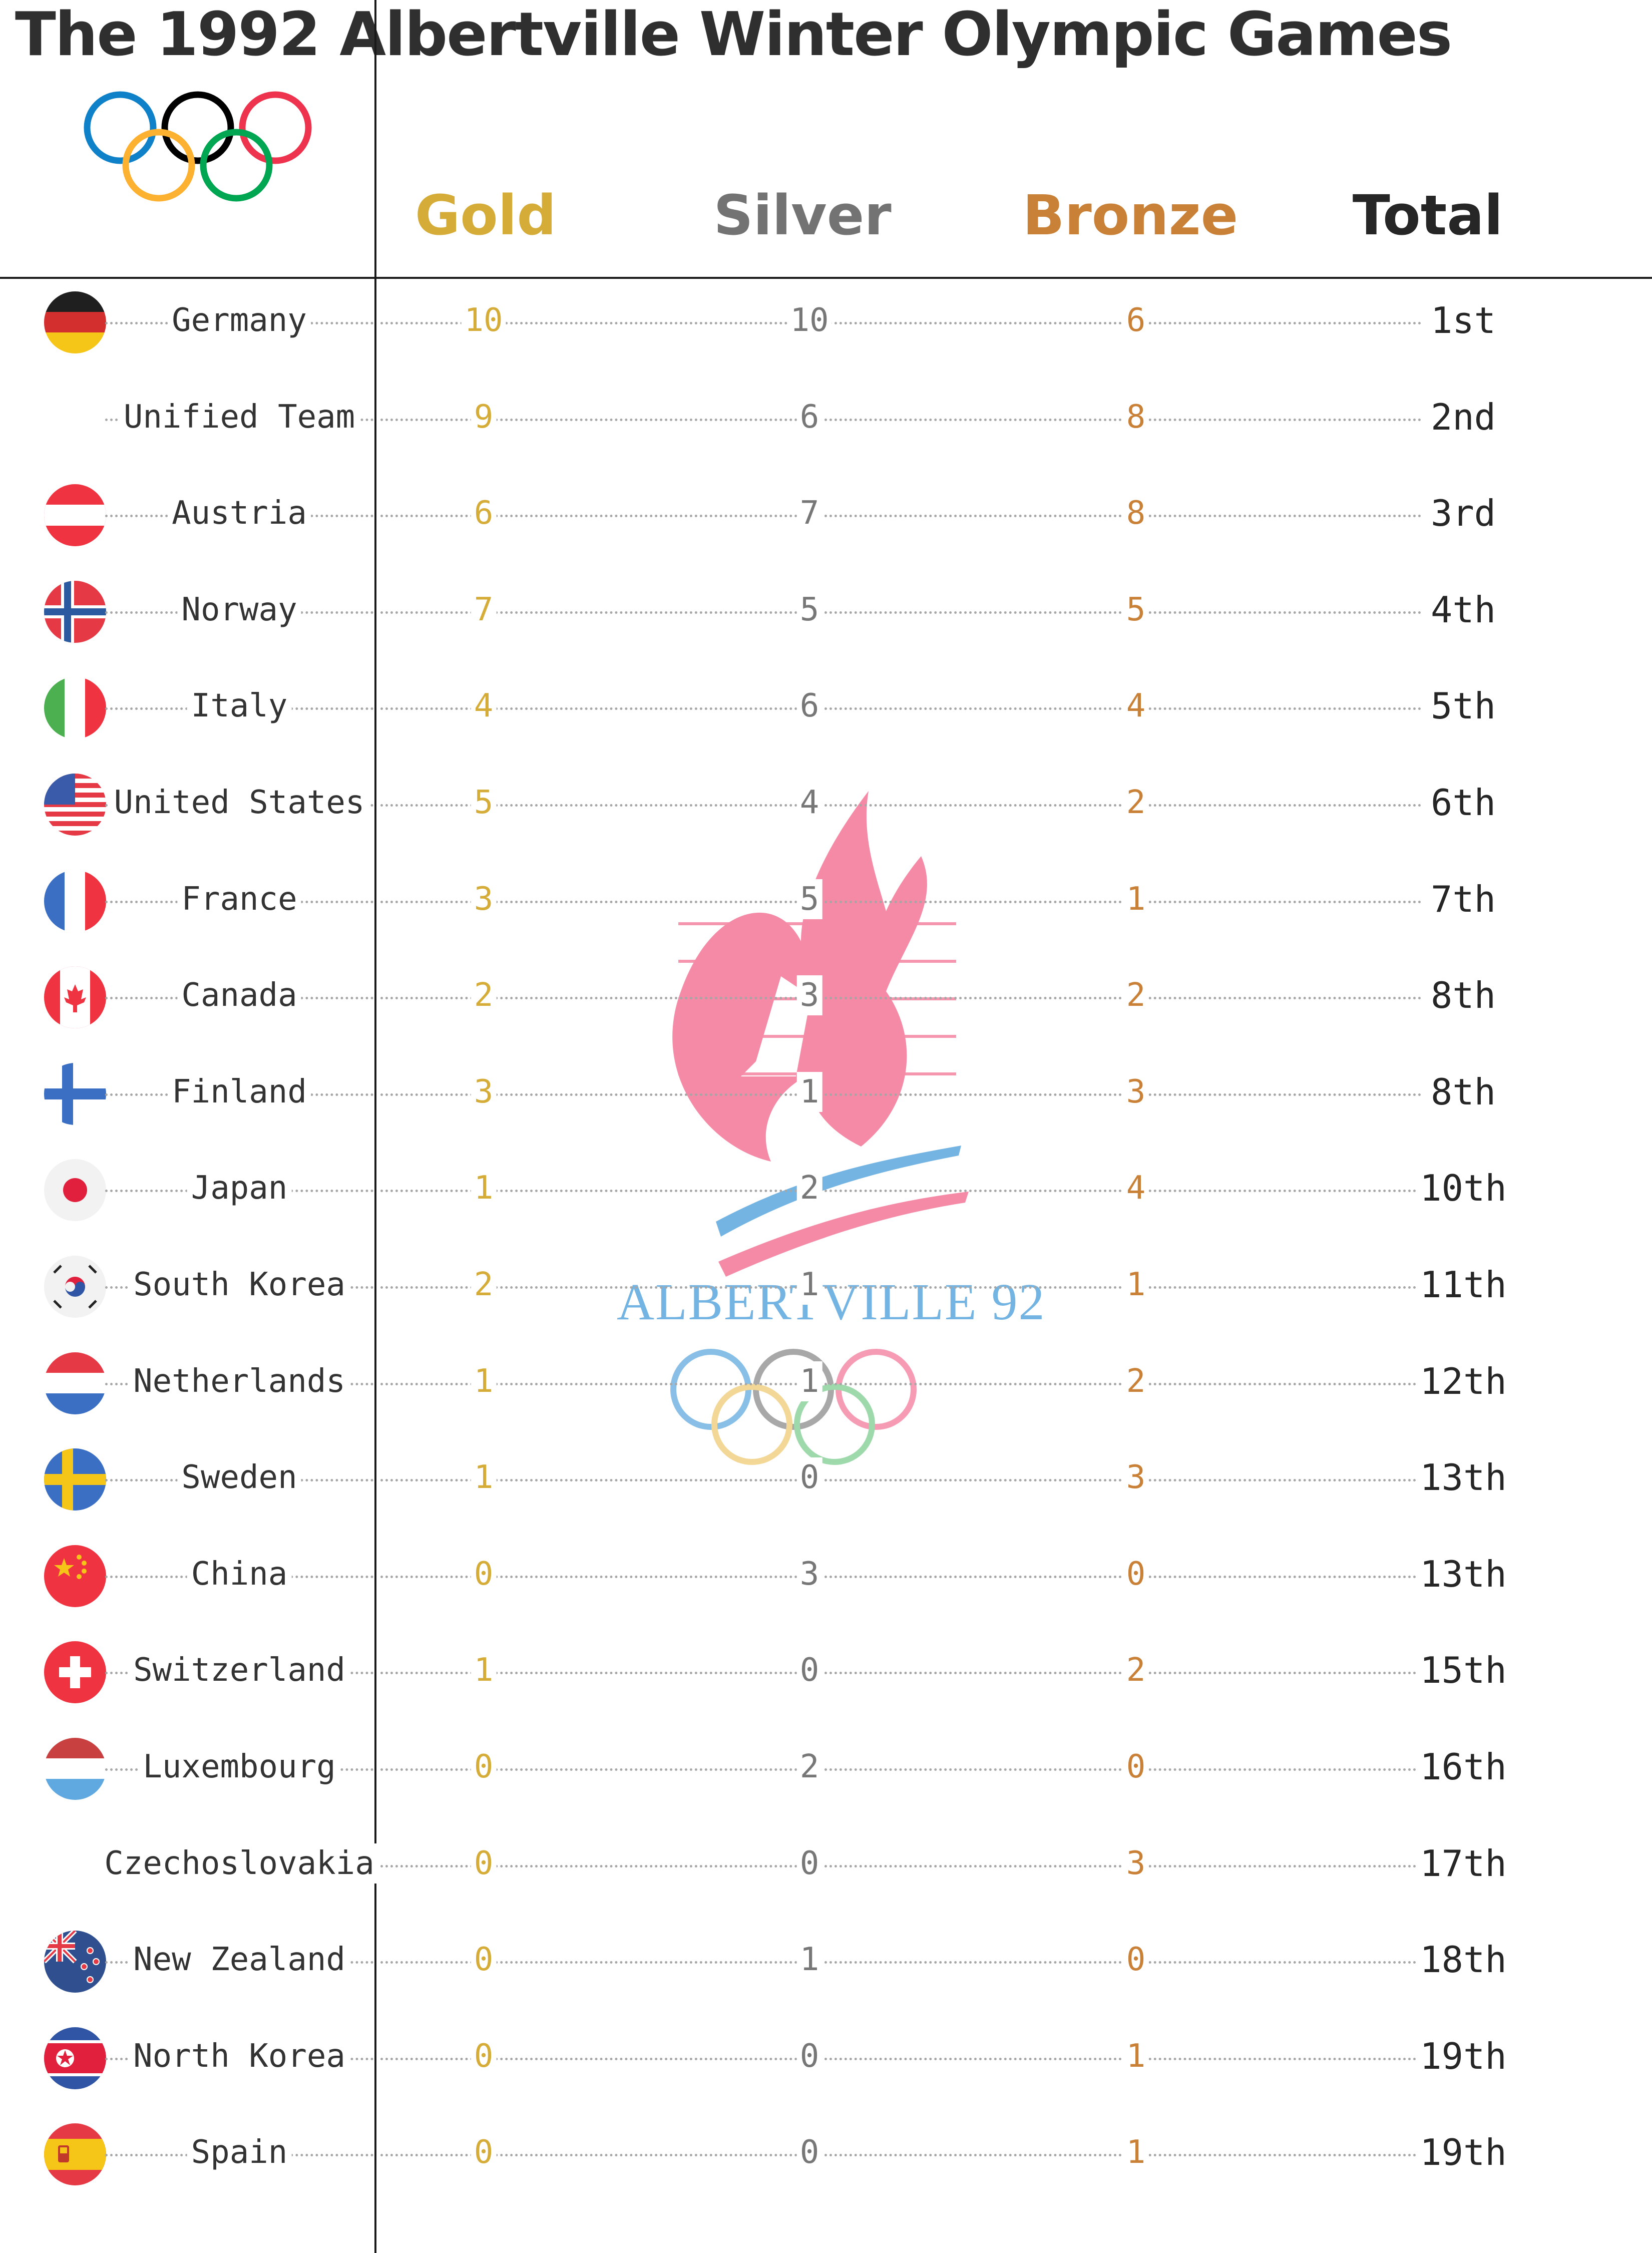 The width and height of the screenshot is (1652, 2253). Describe the element at coordinates (1463, 320) in the screenshot. I see `total-rank: 1st` at that location.